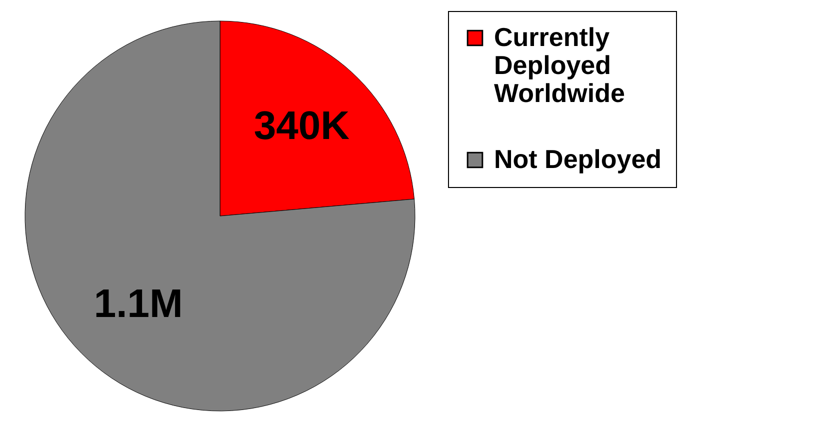 The image size is (834, 441). I want to click on data-label: 340K, so click(302, 126).